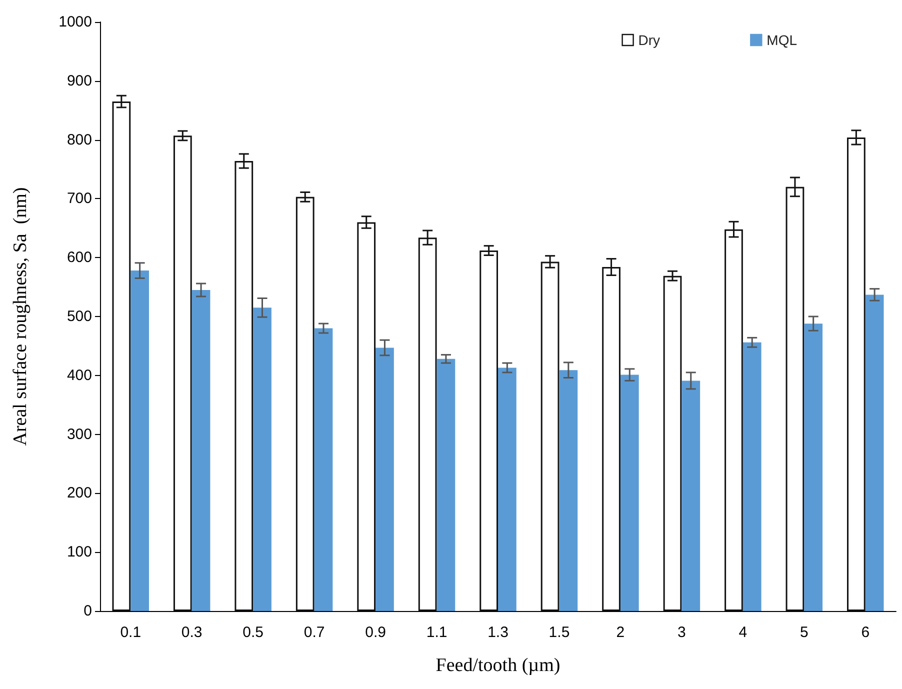 The image size is (902, 689). What do you see at coordinates (79, 552) in the screenshot?
I see `y-tick-label: 100` at bounding box center [79, 552].